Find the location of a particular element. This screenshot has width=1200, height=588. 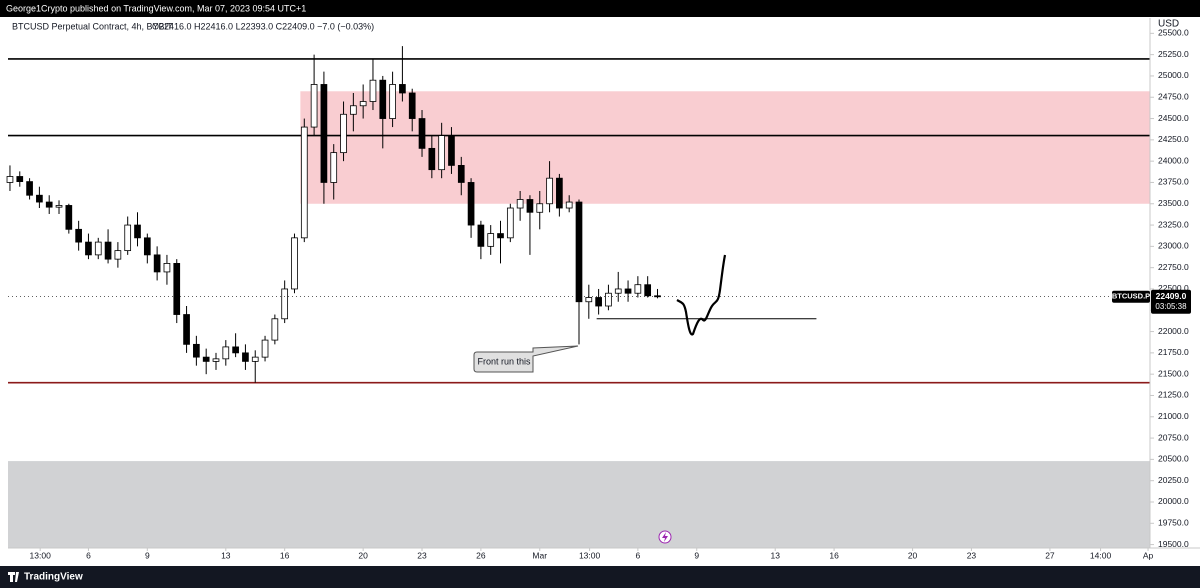

y-tick-label: 23000.0 is located at coordinates (1173, 246).